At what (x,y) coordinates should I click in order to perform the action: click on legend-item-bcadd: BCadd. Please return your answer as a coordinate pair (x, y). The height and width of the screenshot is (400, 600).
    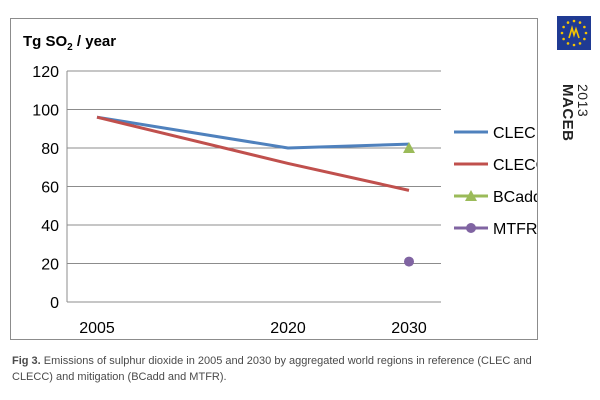
    Looking at the image, I should click on (495, 197).